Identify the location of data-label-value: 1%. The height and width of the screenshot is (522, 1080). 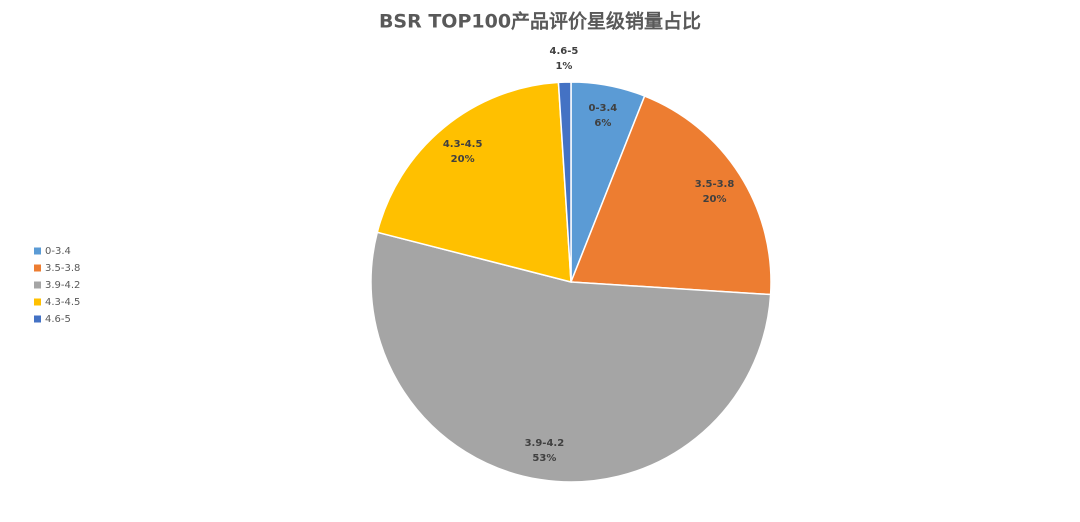
(563, 66).